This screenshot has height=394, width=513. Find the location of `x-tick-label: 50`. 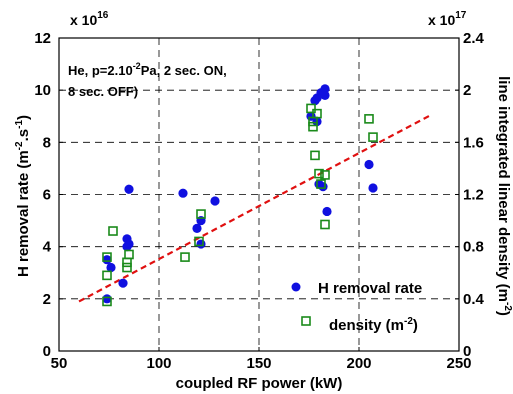

x-tick-label: 50 is located at coordinates (59, 363).